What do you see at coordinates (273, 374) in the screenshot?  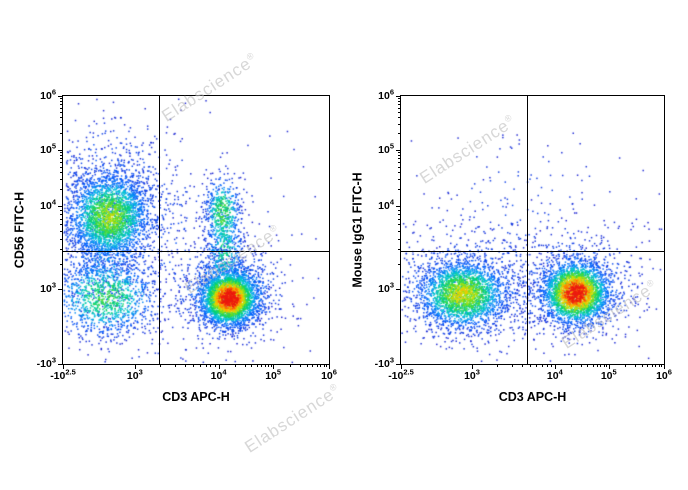 I see `x-axis-tick-label: 10⁵` at bounding box center [273, 374].